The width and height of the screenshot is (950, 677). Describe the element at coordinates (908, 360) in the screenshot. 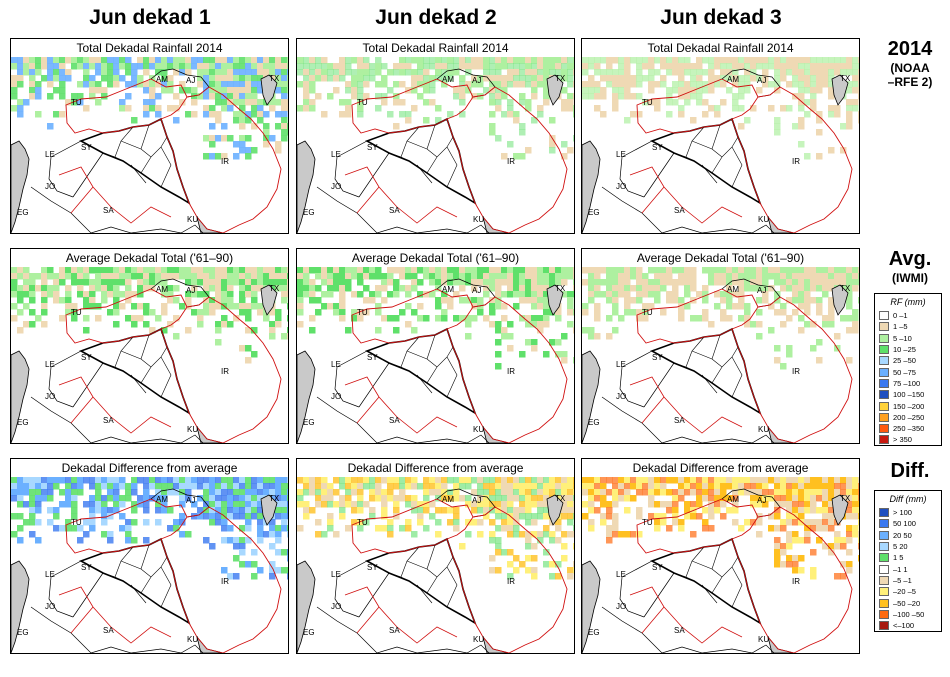

I see `rainfall-legend-item: 25 –50` at that location.